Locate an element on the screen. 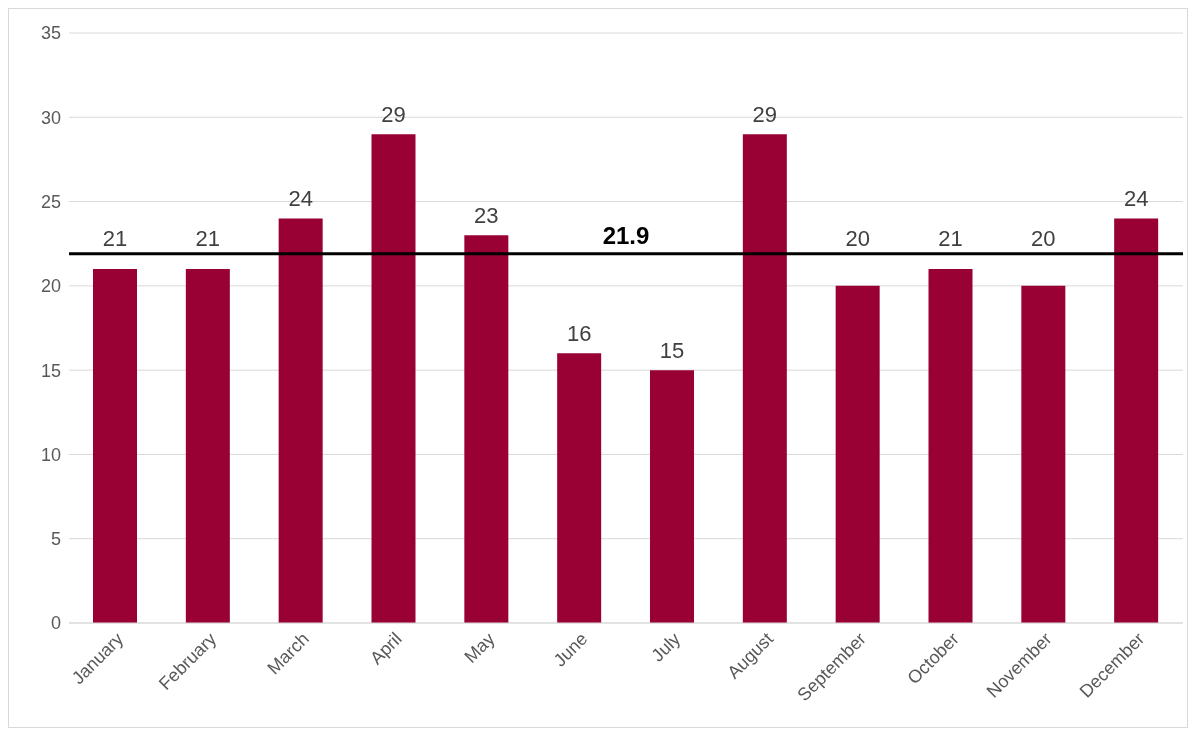 This screenshot has width=1198, height=737. data-label: 23 is located at coordinates (486, 216).